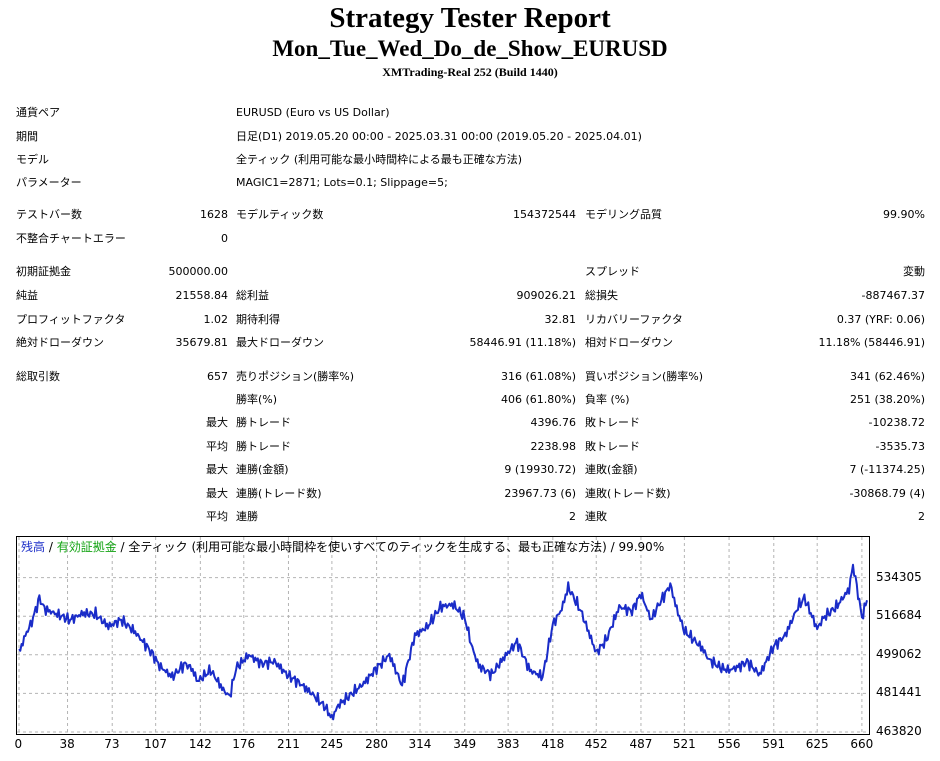  I want to click on largest-loss-value: -10238.72, so click(896, 422).